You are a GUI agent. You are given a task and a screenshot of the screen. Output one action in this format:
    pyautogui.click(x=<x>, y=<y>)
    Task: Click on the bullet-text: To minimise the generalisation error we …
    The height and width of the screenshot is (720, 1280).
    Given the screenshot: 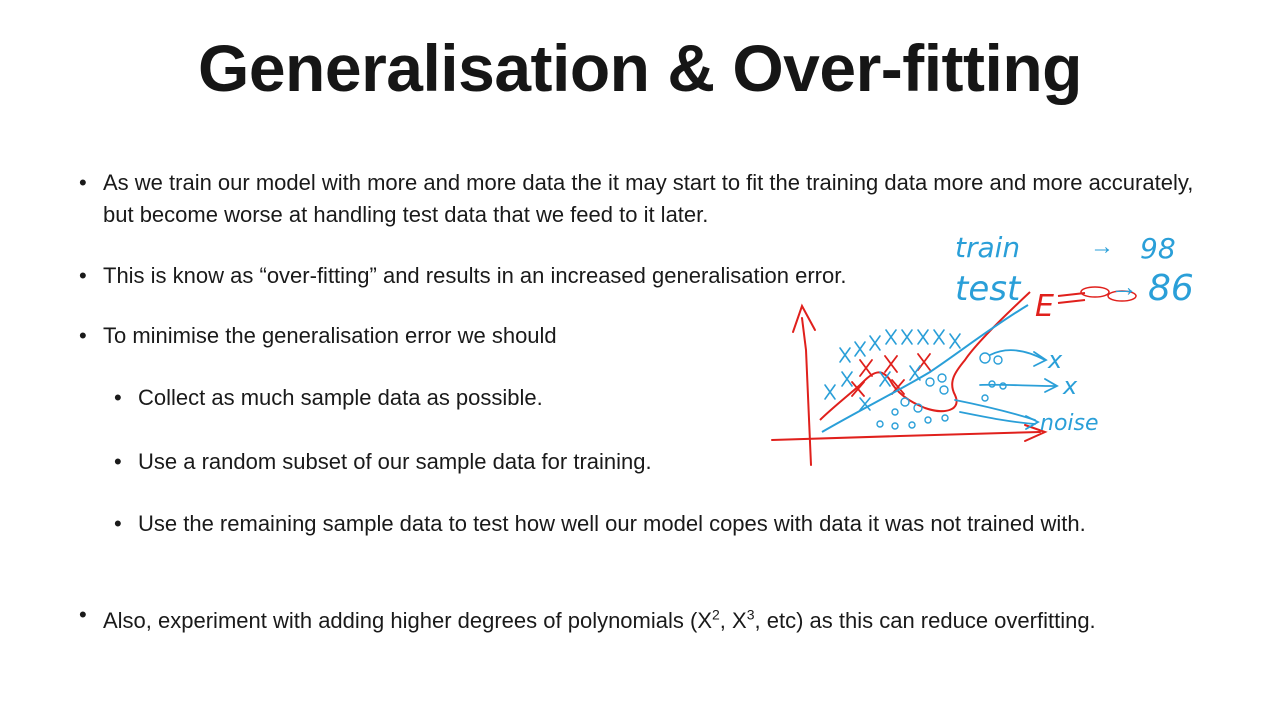 What is the action you would take?
    pyautogui.click(x=330, y=335)
    